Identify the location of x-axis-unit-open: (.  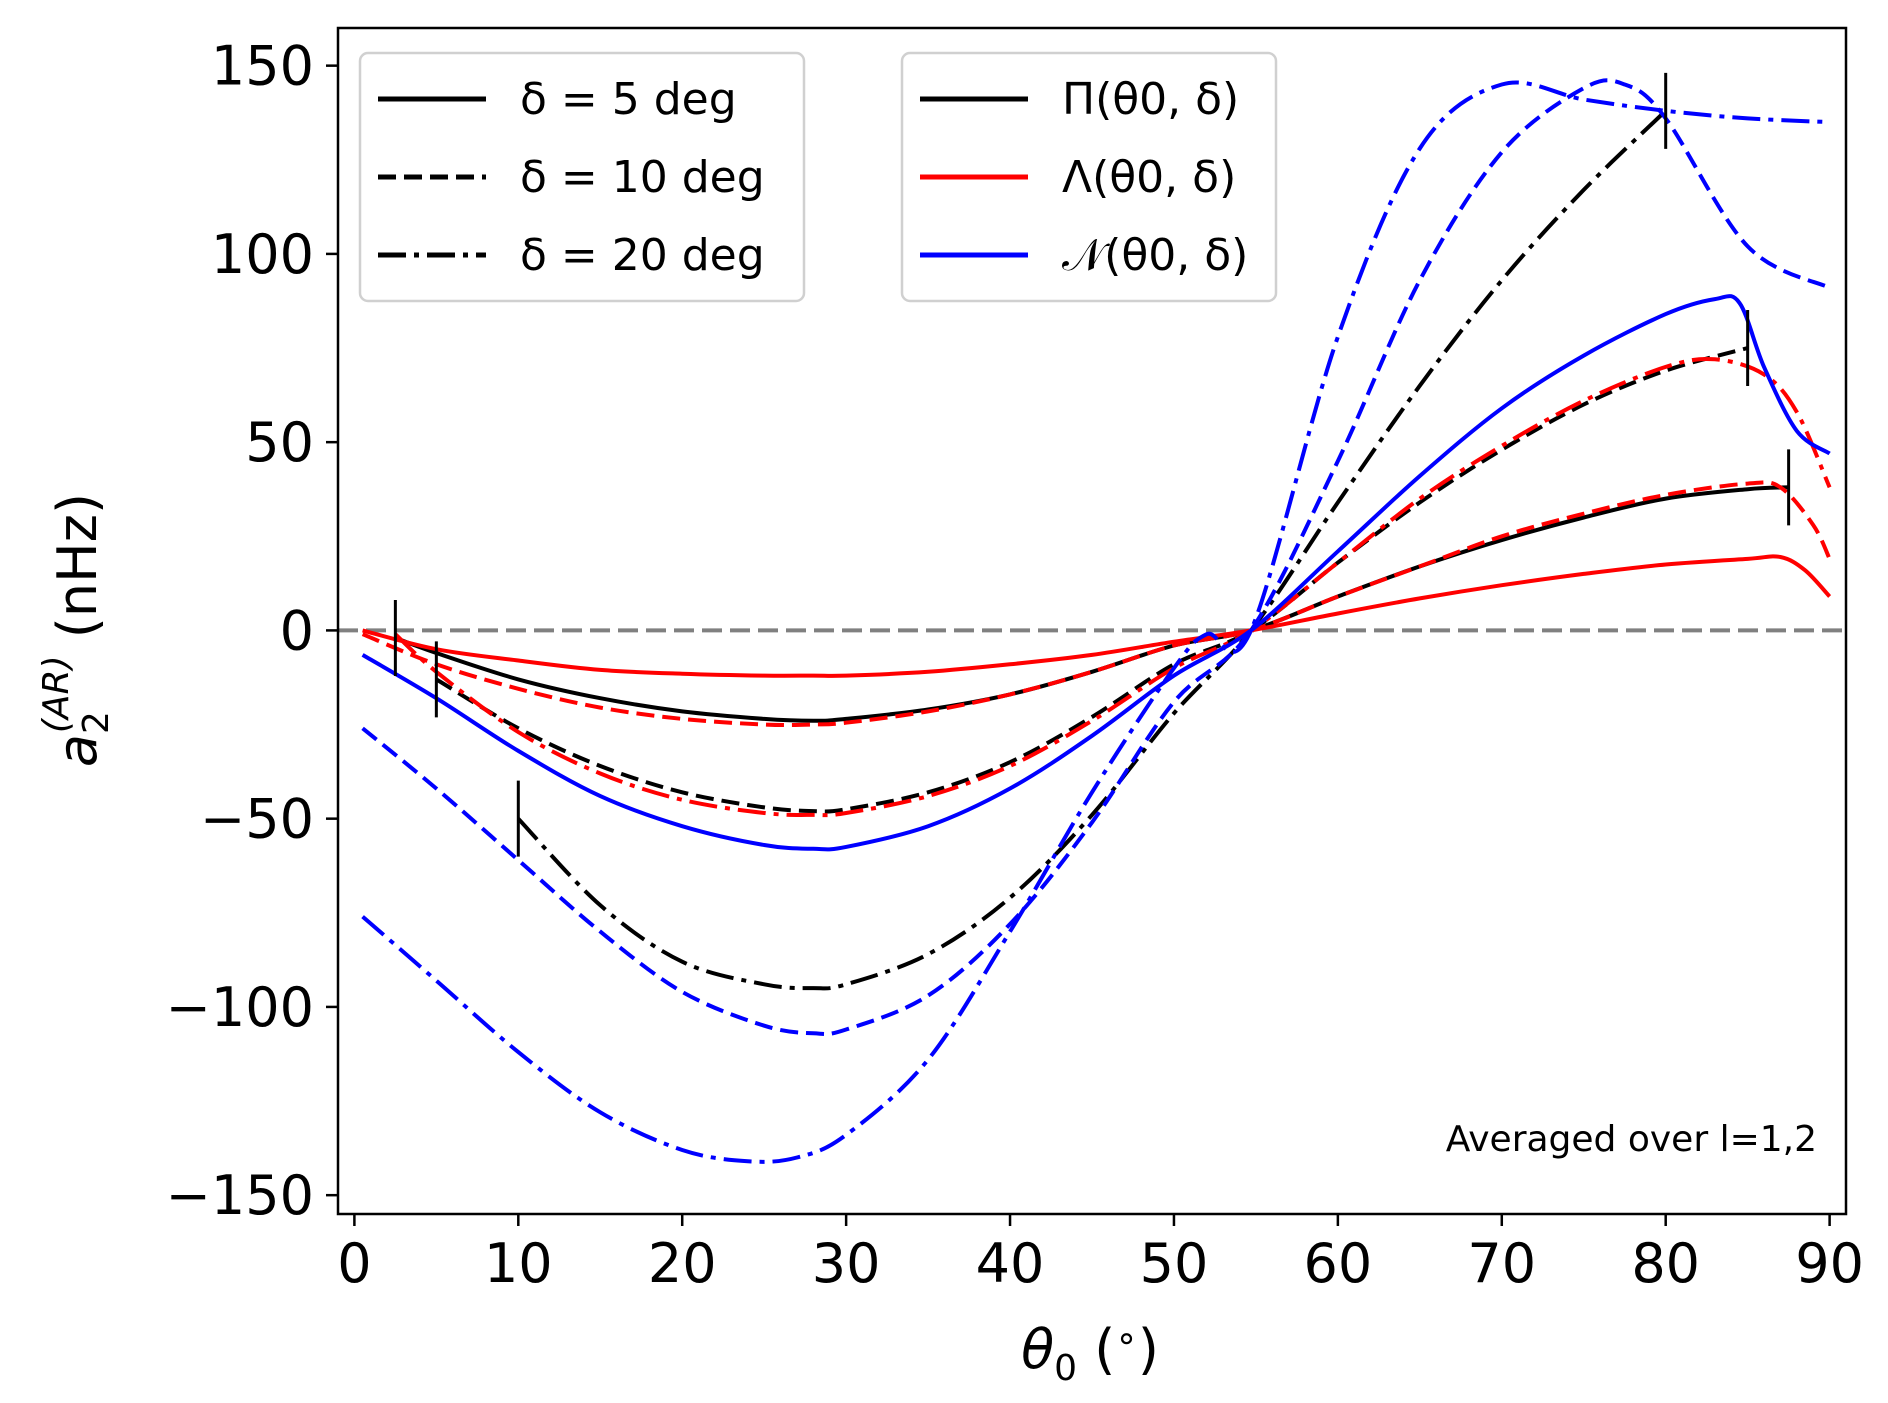
(1096, 1349).